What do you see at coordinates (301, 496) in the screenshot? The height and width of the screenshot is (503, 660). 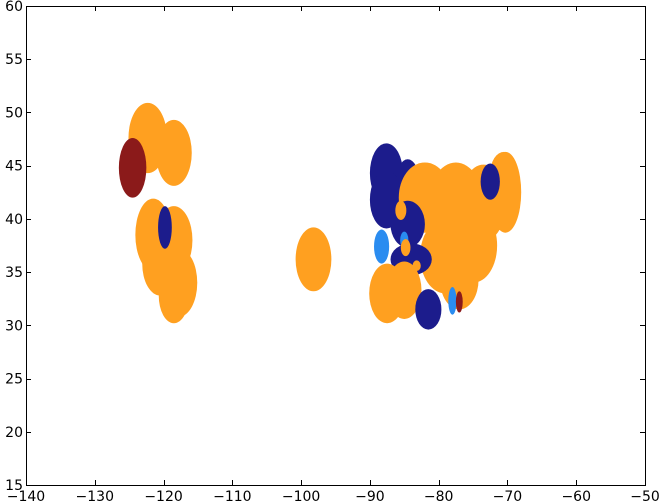 I see `x-tick-label: −100` at bounding box center [301, 496].